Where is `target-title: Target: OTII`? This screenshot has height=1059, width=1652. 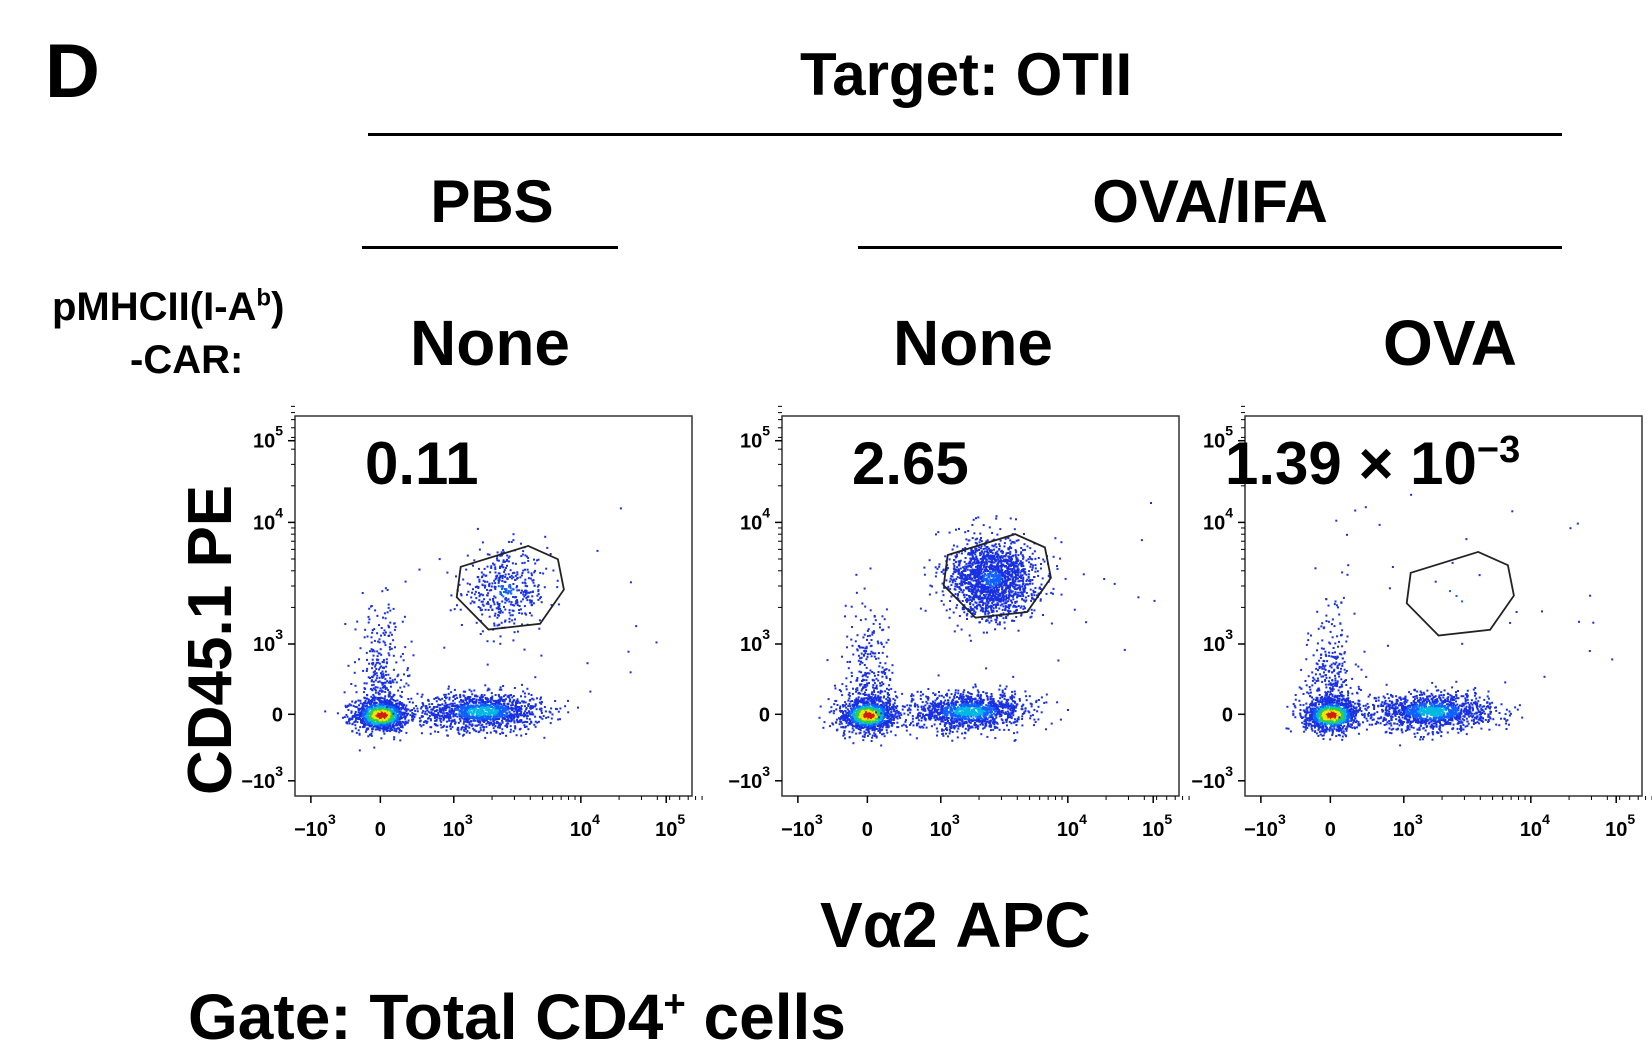
target-title: Target: OTII is located at coordinates (966, 74).